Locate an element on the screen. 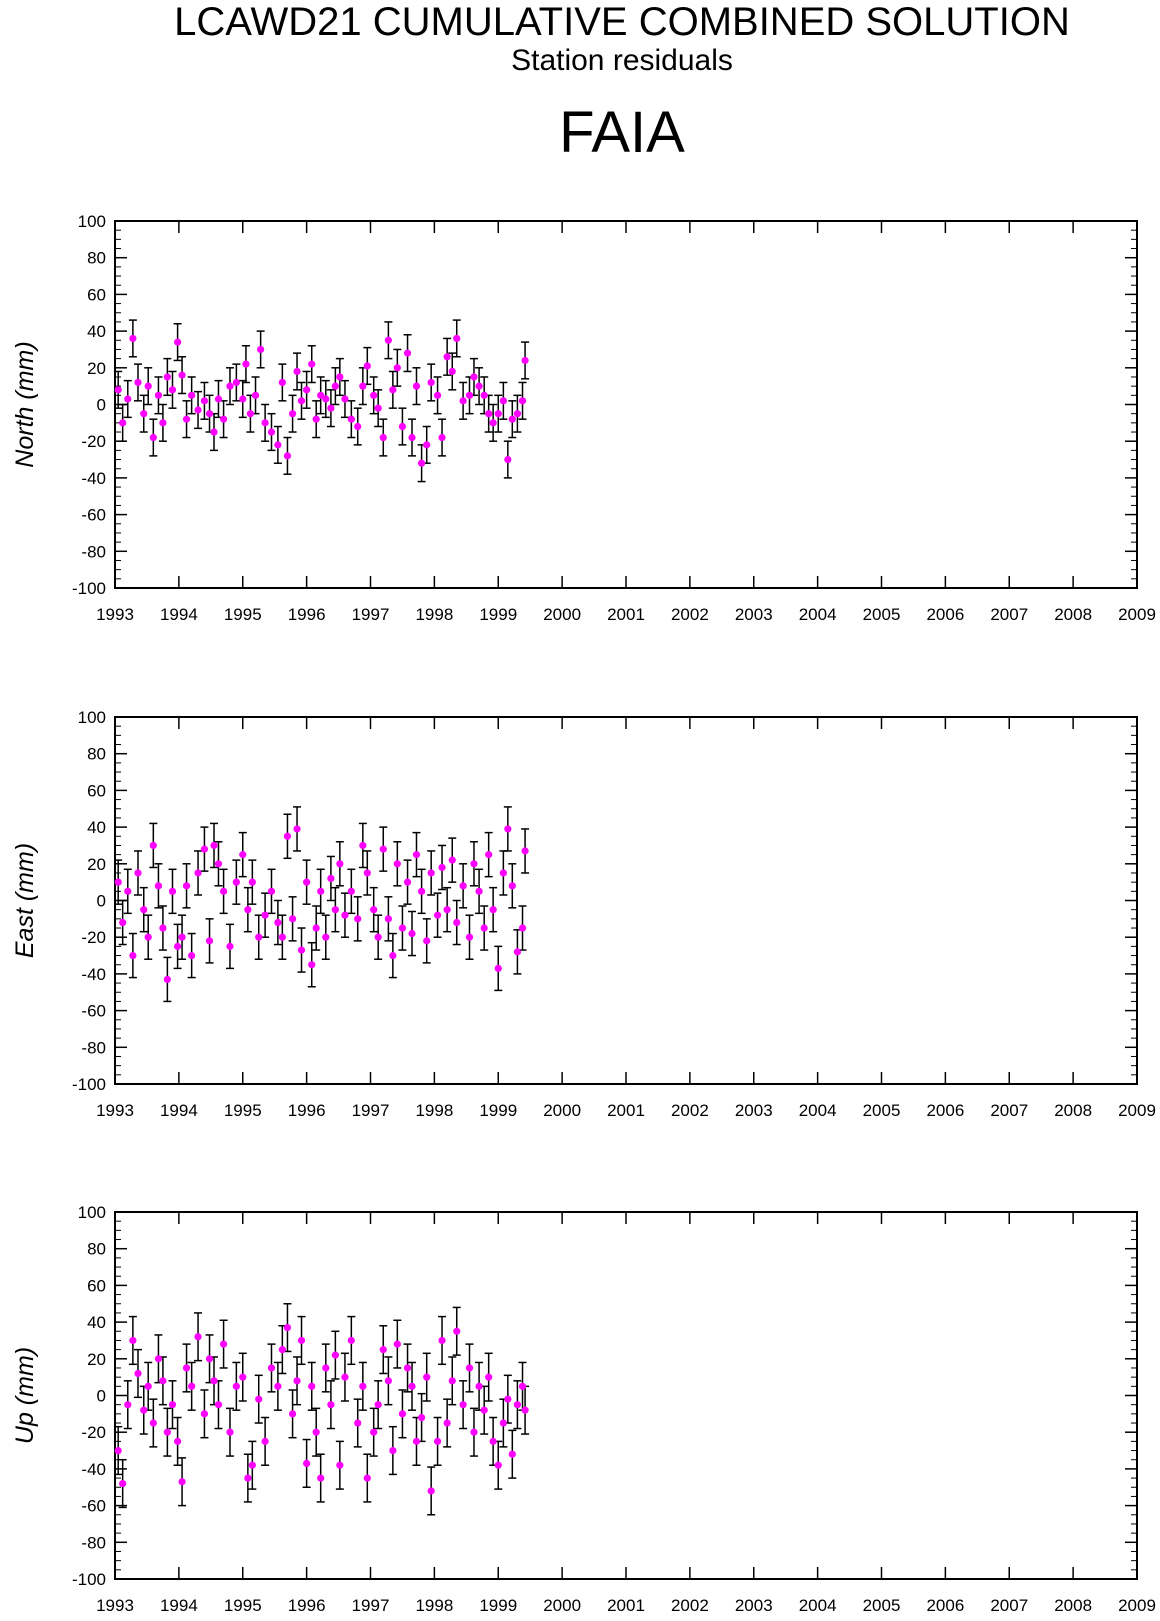 Image resolution: width=1160 pixels, height=1621 pixels. east-x-tick-label: 2002 is located at coordinates (690, 1110).